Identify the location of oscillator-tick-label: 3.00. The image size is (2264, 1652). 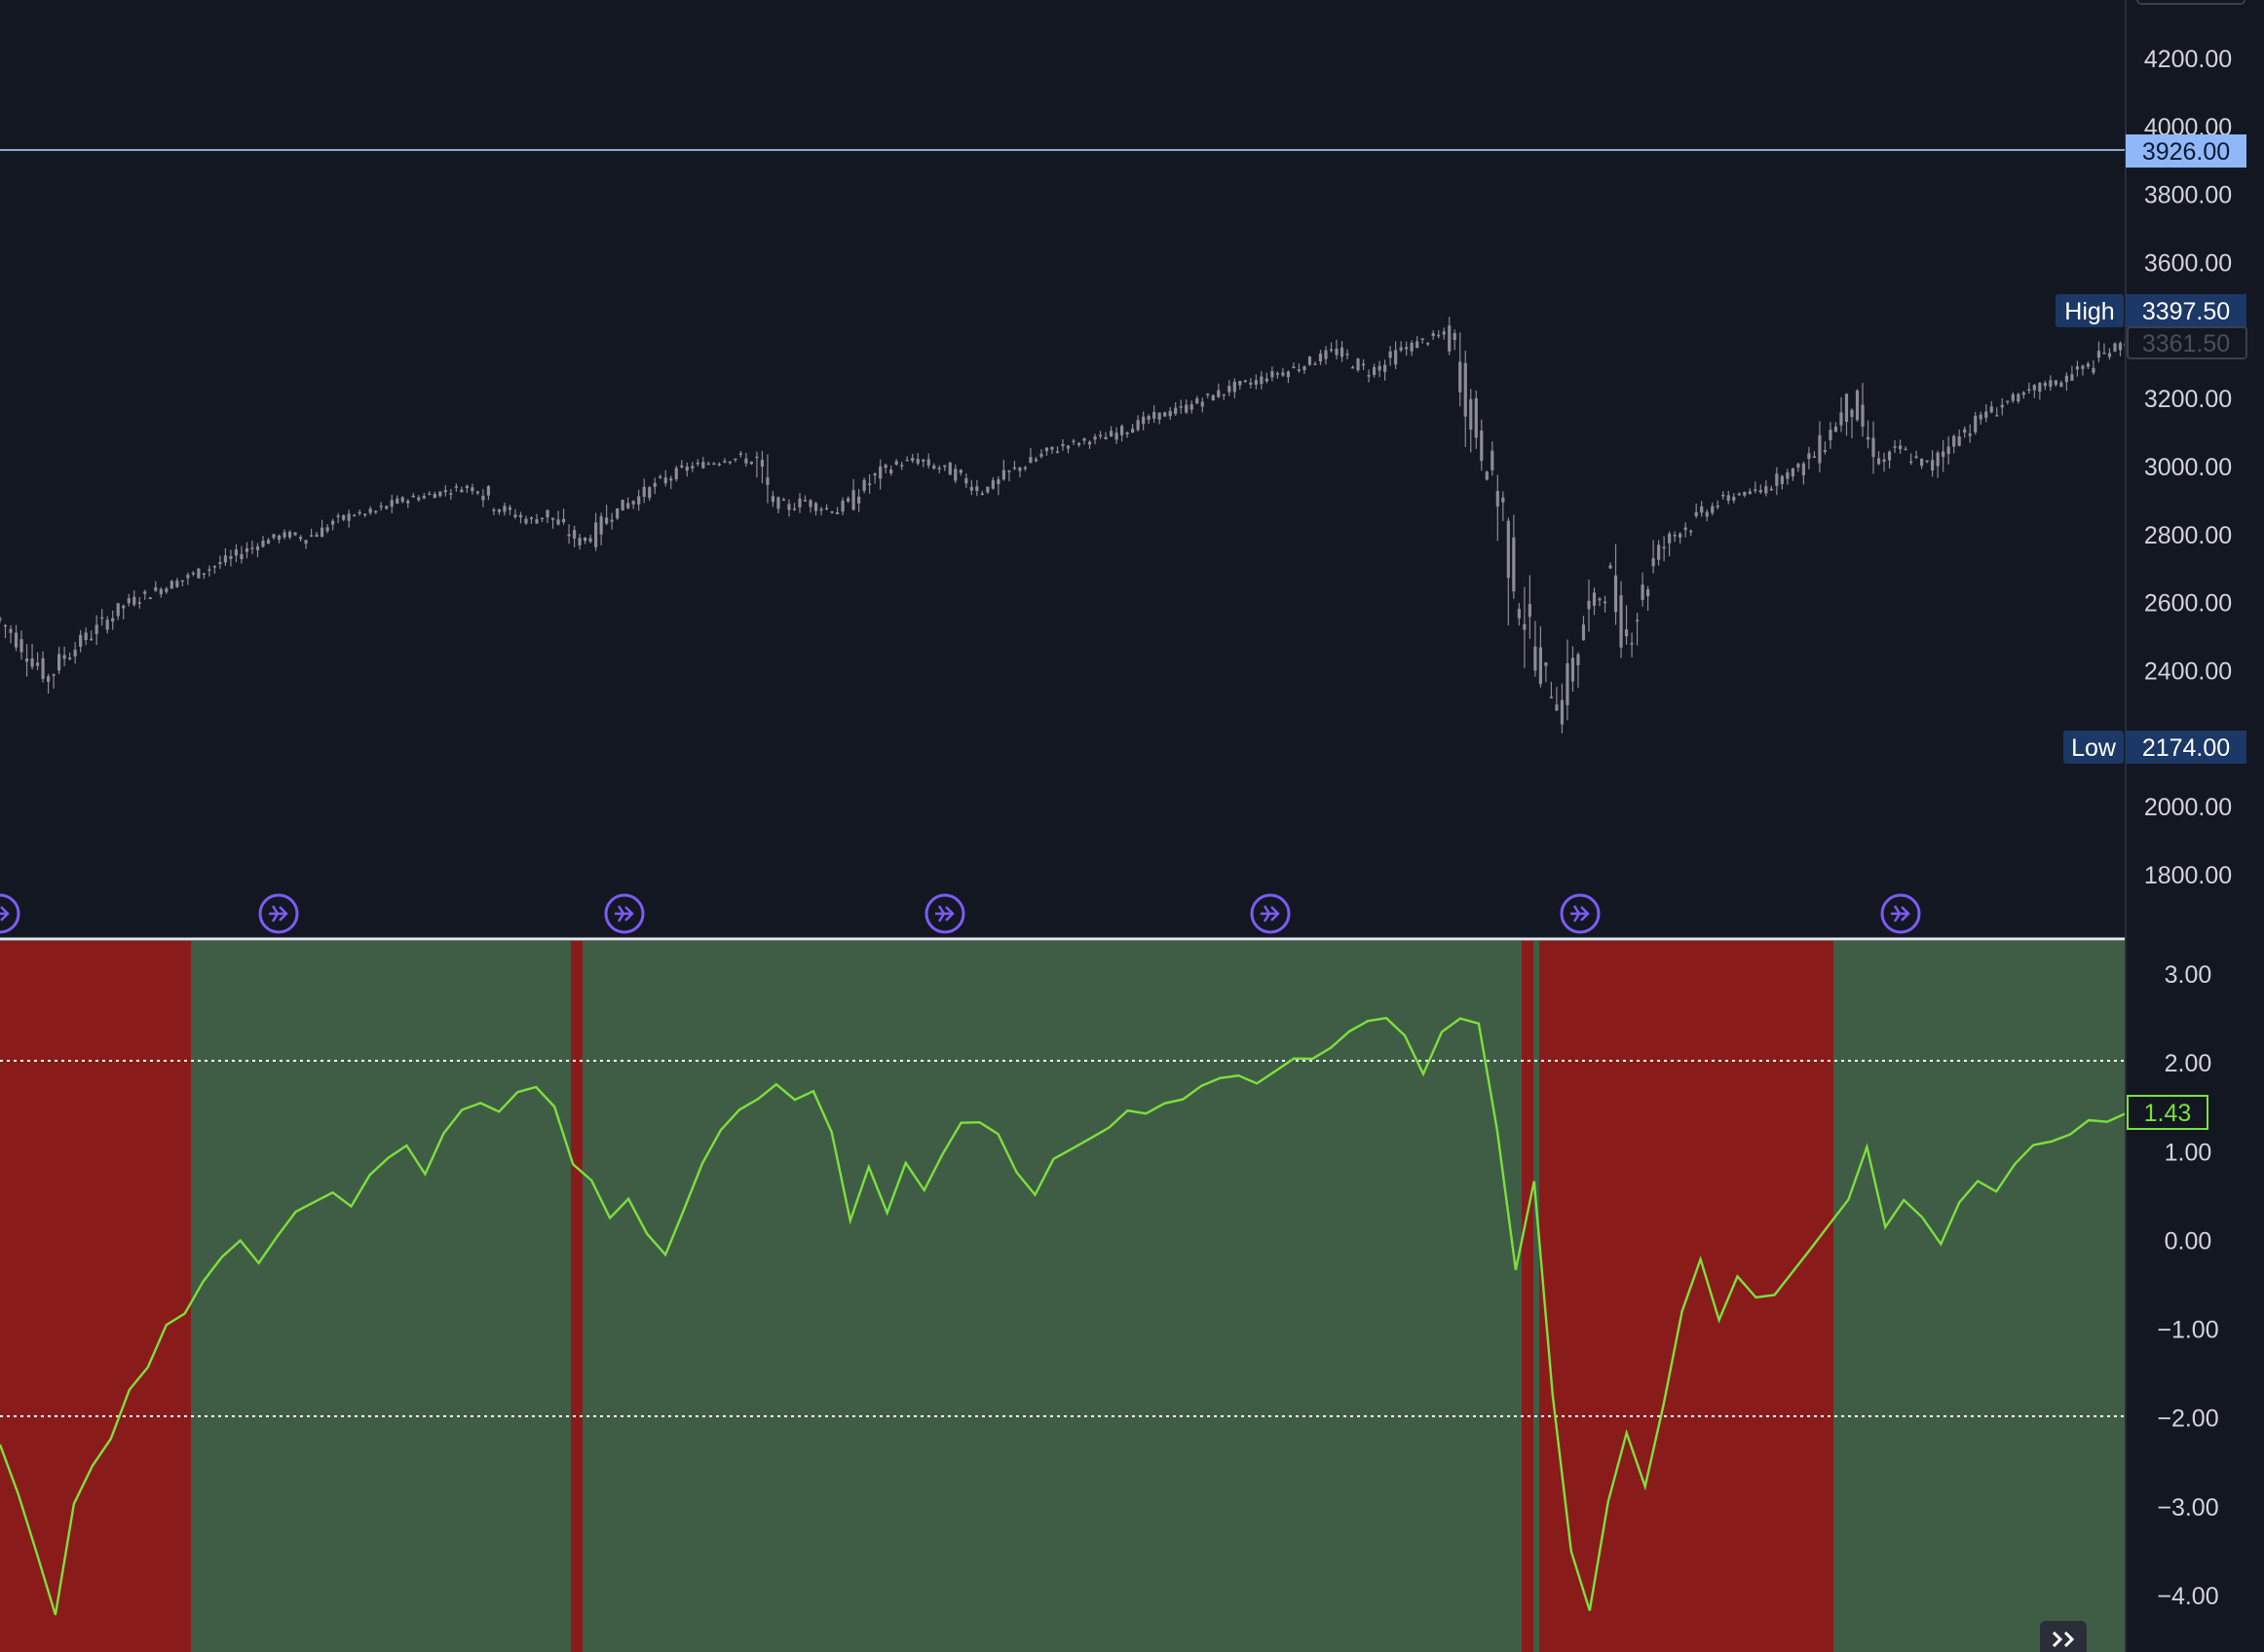
(2188, 975).